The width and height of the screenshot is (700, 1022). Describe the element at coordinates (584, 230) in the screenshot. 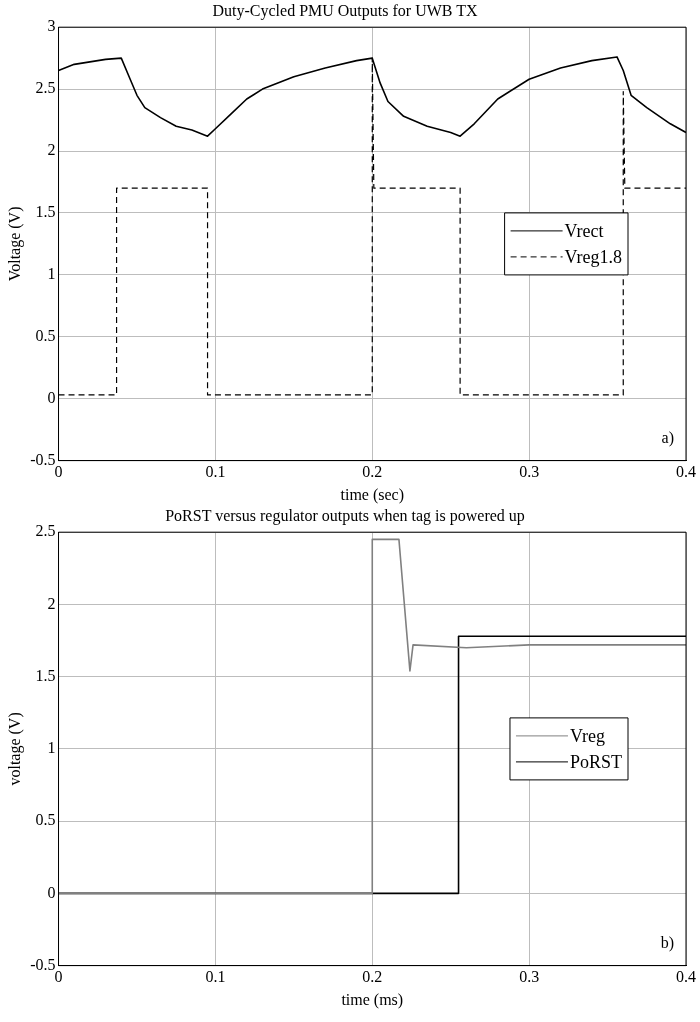

I see `legend-label: Vrect` at that location.